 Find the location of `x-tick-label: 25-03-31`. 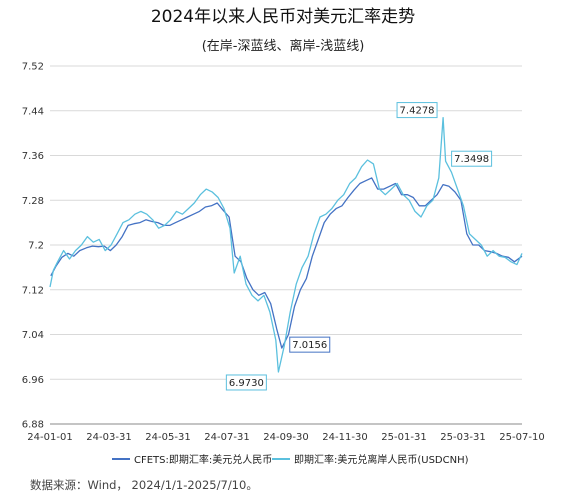

x-tick-label: 25-03-31 is located at coordinates (462, 437).